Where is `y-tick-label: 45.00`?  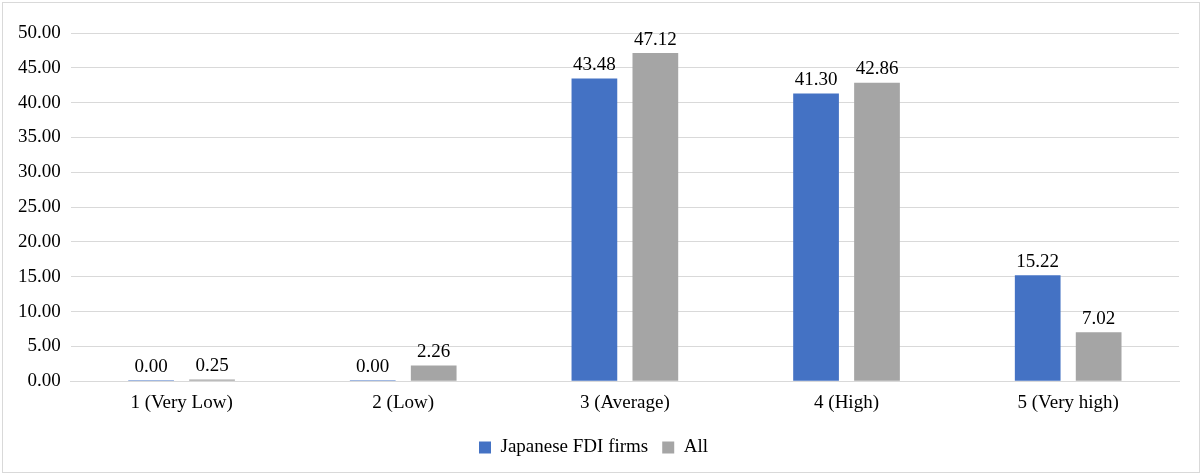
y-tick-label: 45.00 is located at coordinates (39, 66).